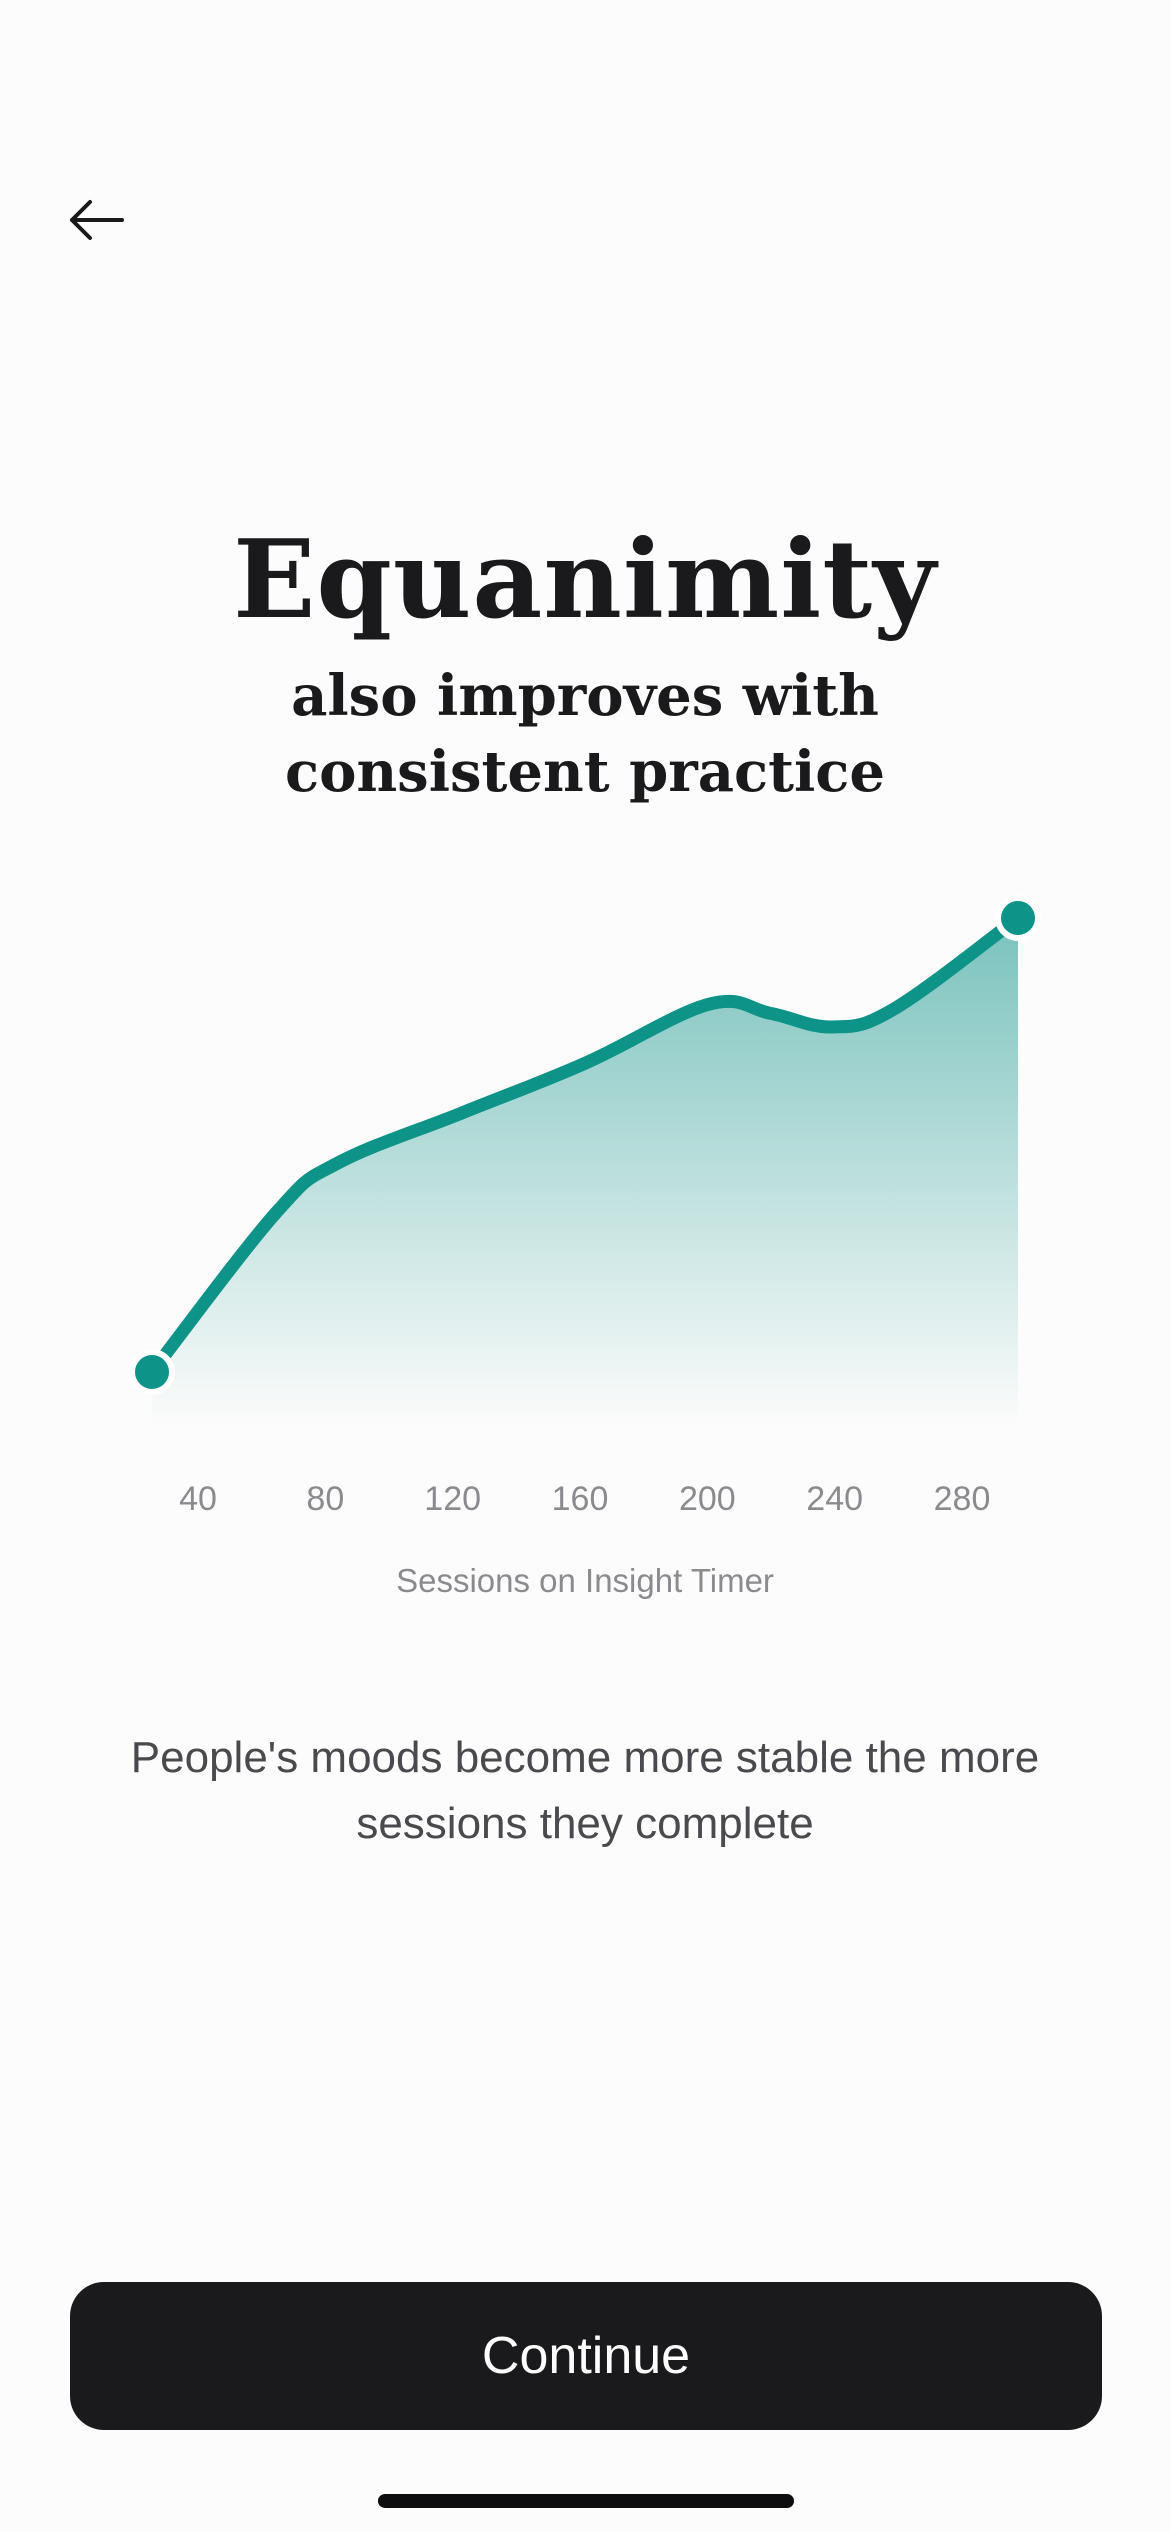 This screenshot has width=1170, height=2532. I want to click on x-tick-label: 200, so click(707, 1499).